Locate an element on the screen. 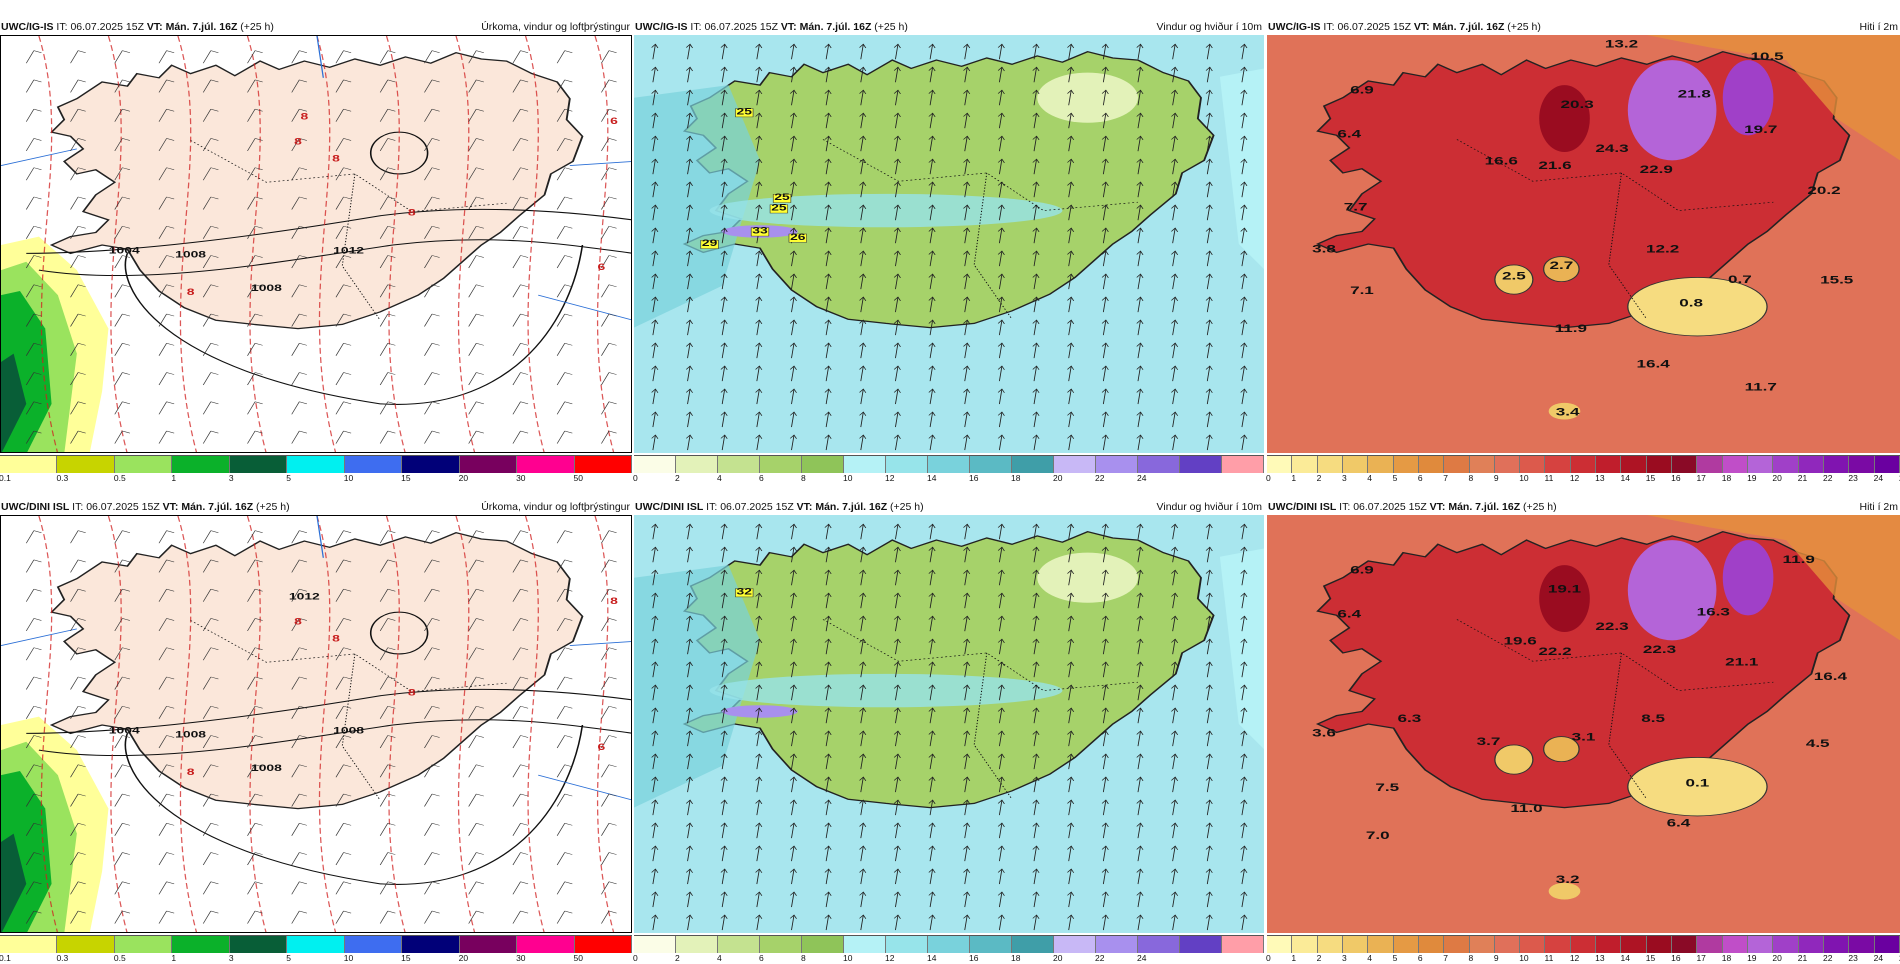  svg-text: 15.5 is located at coordinates (1836, 280).